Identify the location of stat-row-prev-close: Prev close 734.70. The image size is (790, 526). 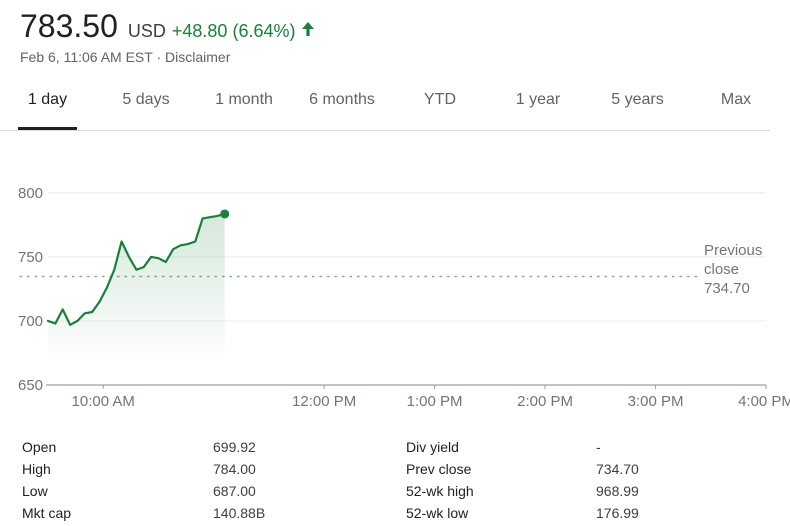
(576, 469).